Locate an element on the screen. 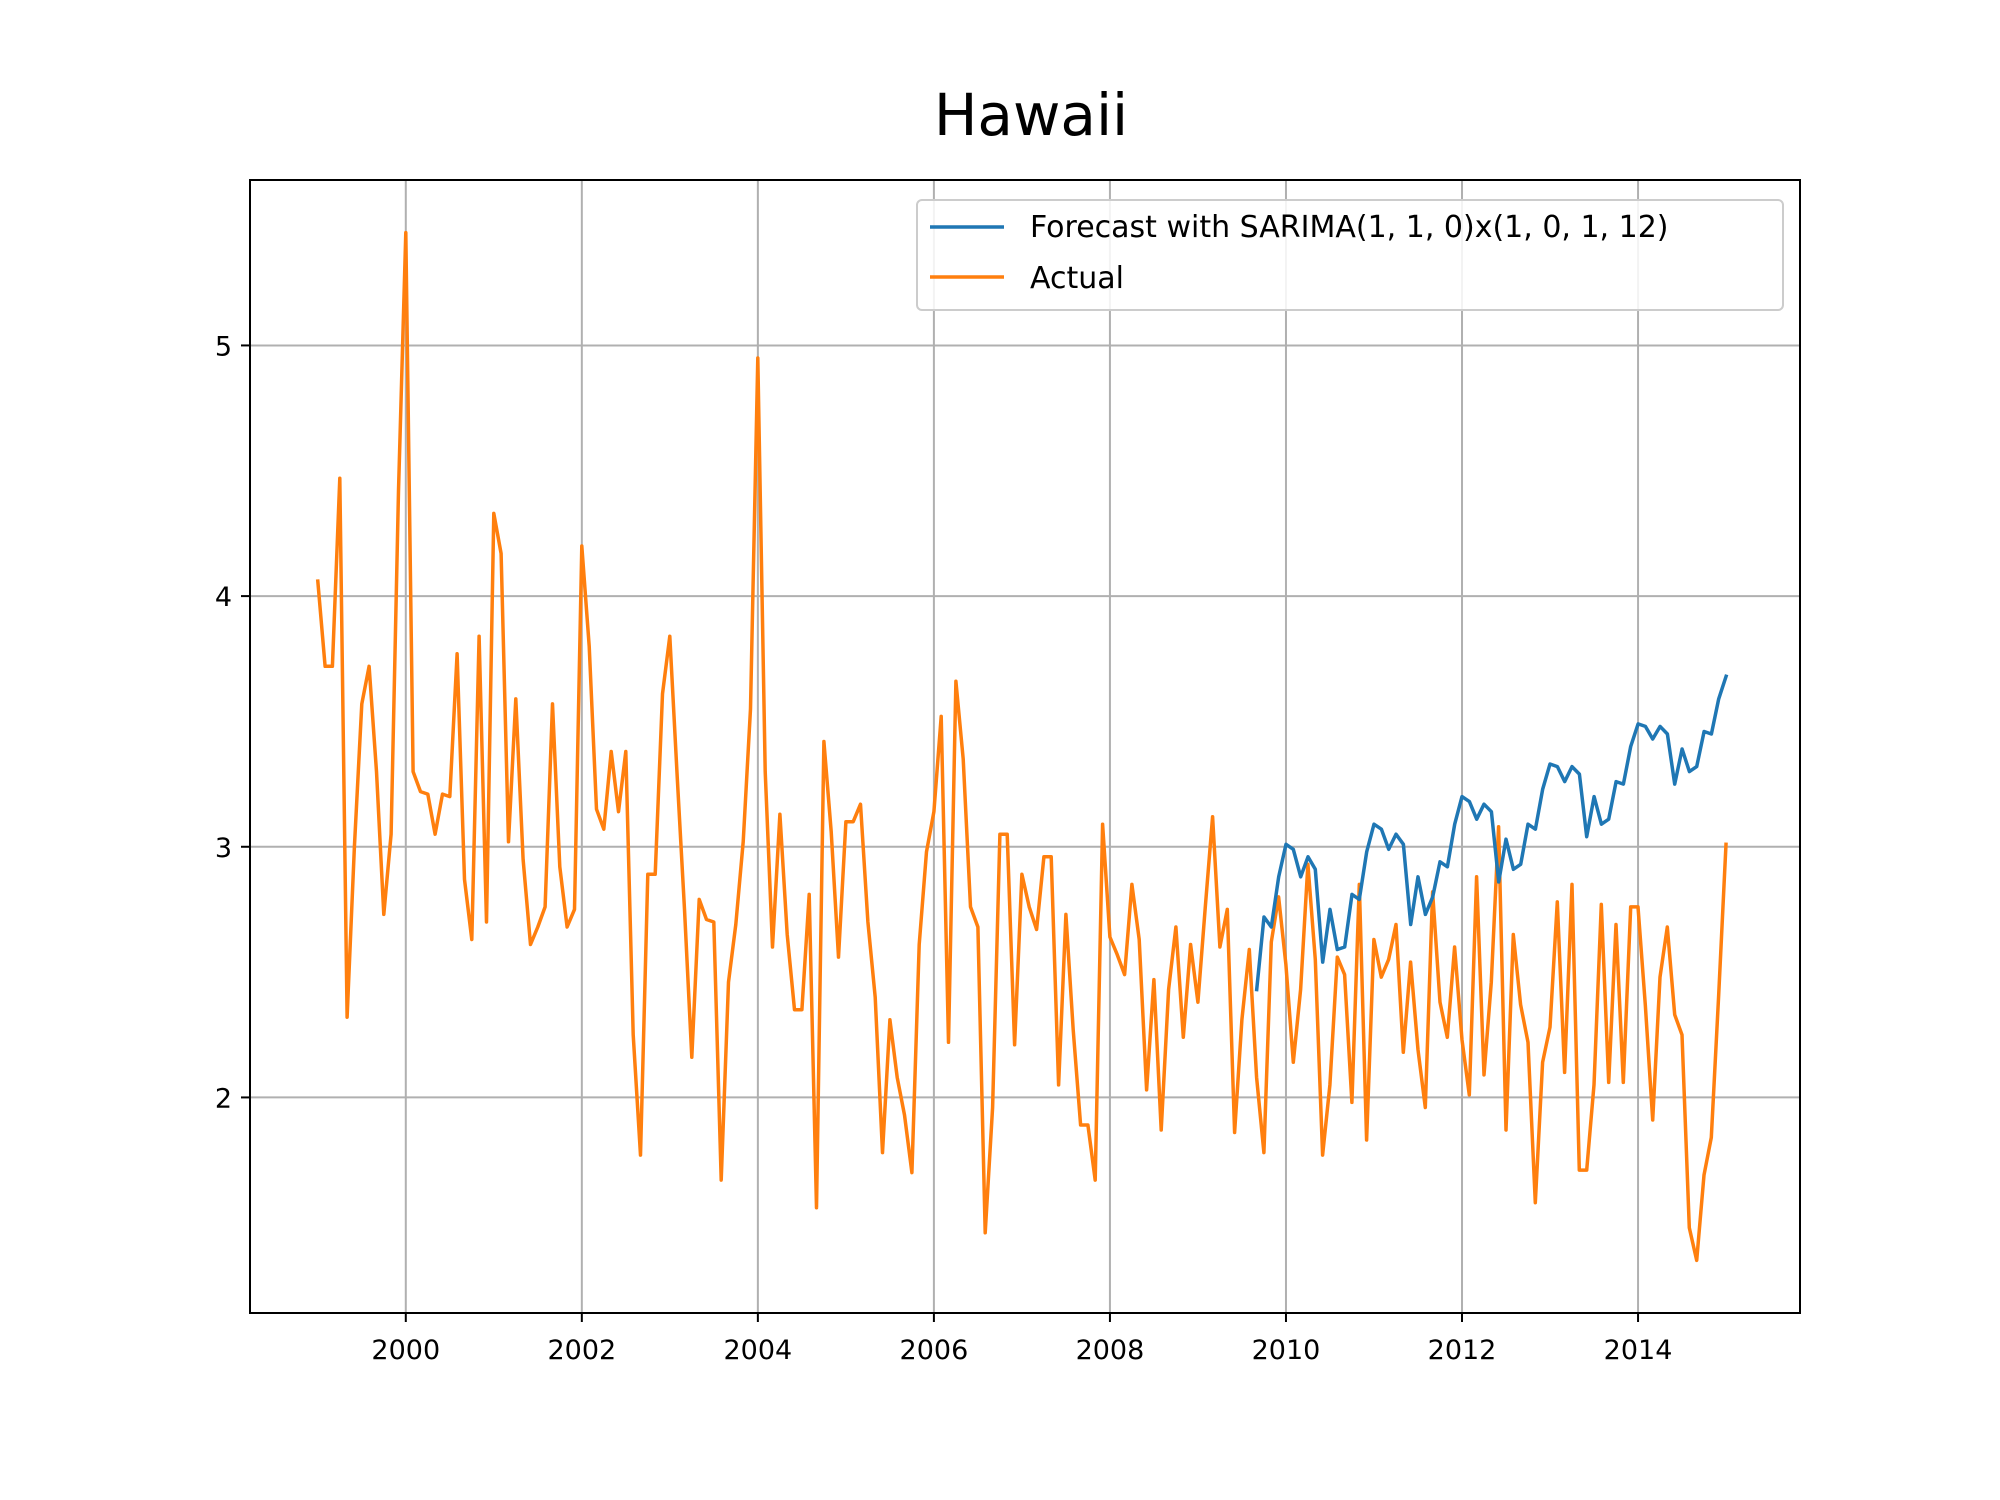  y-tick-label: 5 is located at coordinates (223, 346).